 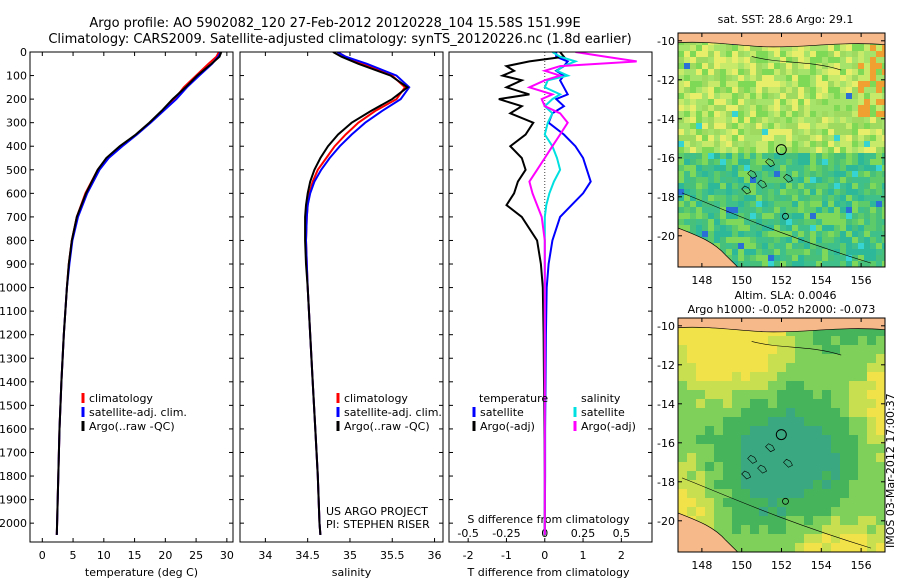 What do you see at coordinates (603, 412) in the screenshot?
I see `legend-label-s-satellite: satellite` at bounding box center [603, 412].